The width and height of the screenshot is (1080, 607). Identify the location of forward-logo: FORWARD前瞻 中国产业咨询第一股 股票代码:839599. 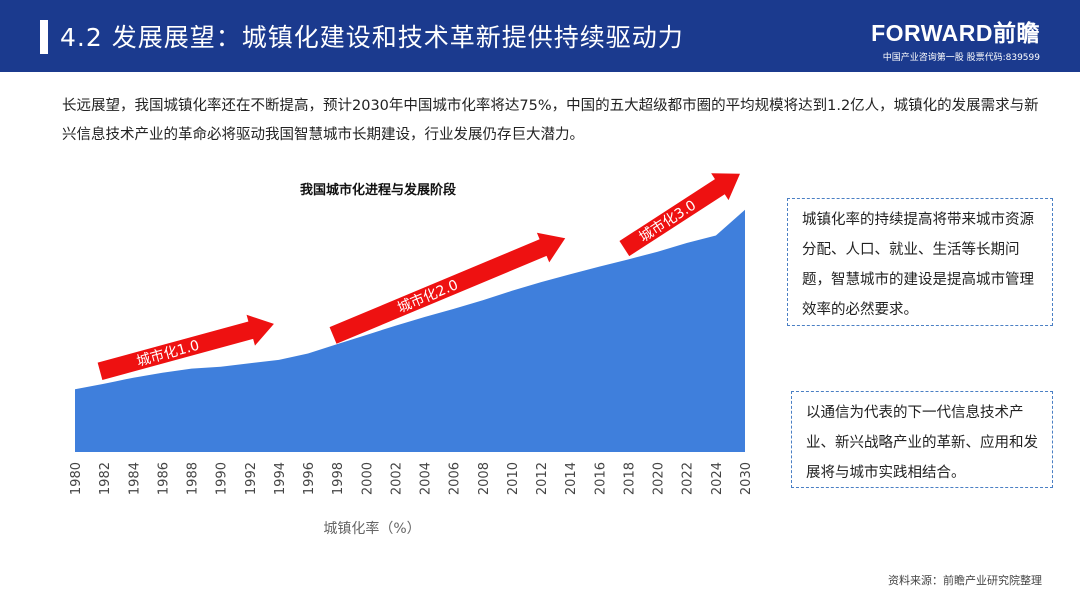
(955, 38).